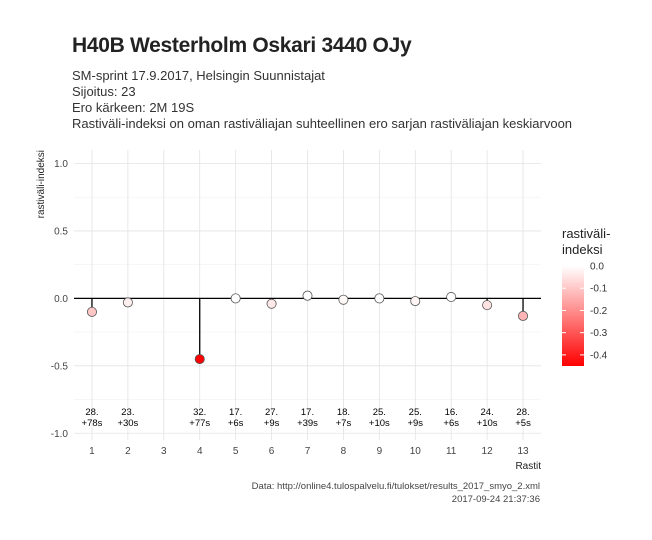 The image size is (652, 540). Describe the element at coordinates (200, 451) in the screenshot. I see `x-tick-label: 4` at that location.